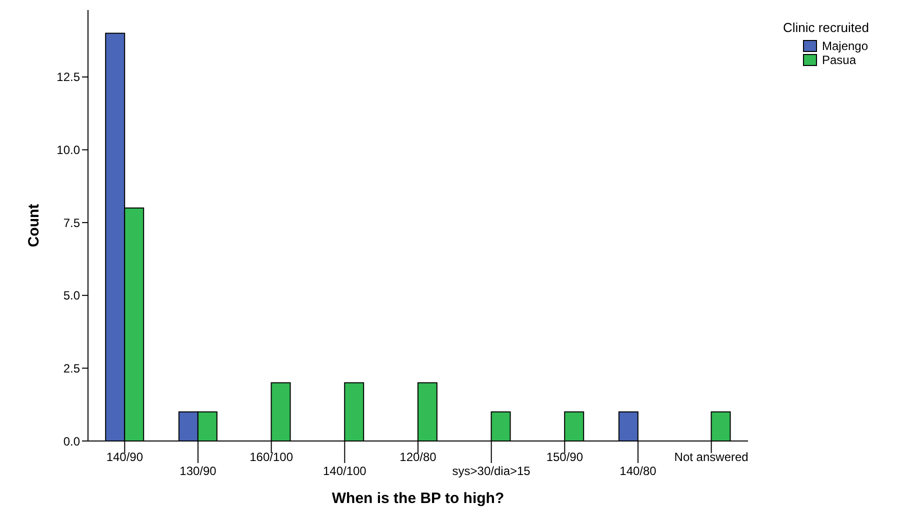 Image resolution: width=911 pixels, height=520 pixels. I want to click on x-tick-label: 140/90, so click(125, 457).